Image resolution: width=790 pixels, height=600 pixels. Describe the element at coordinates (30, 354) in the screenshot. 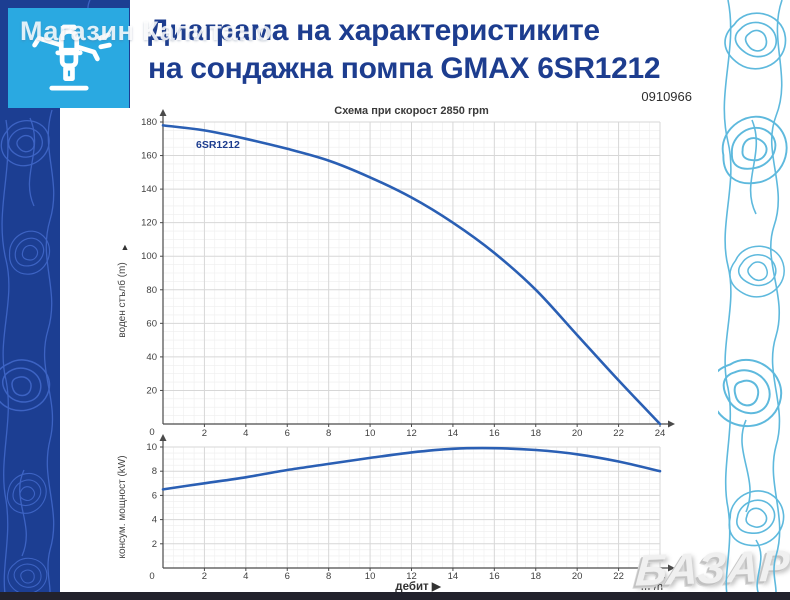

I see `topo-pattern-left` at that location.